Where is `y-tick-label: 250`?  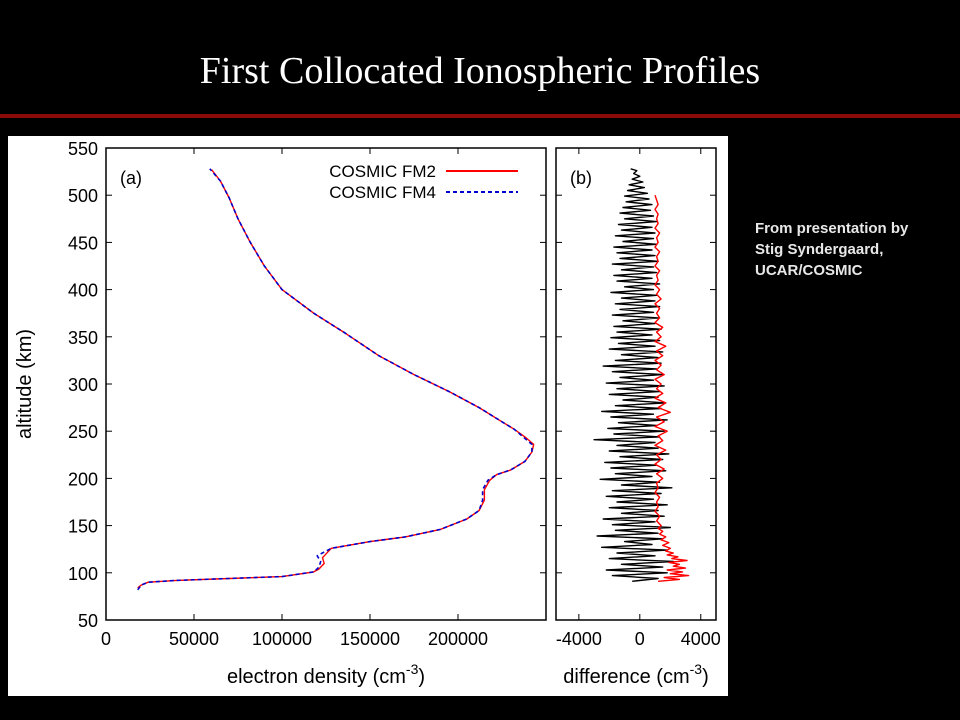
y-tick-label: 250 is located at coordinates (83, 432).